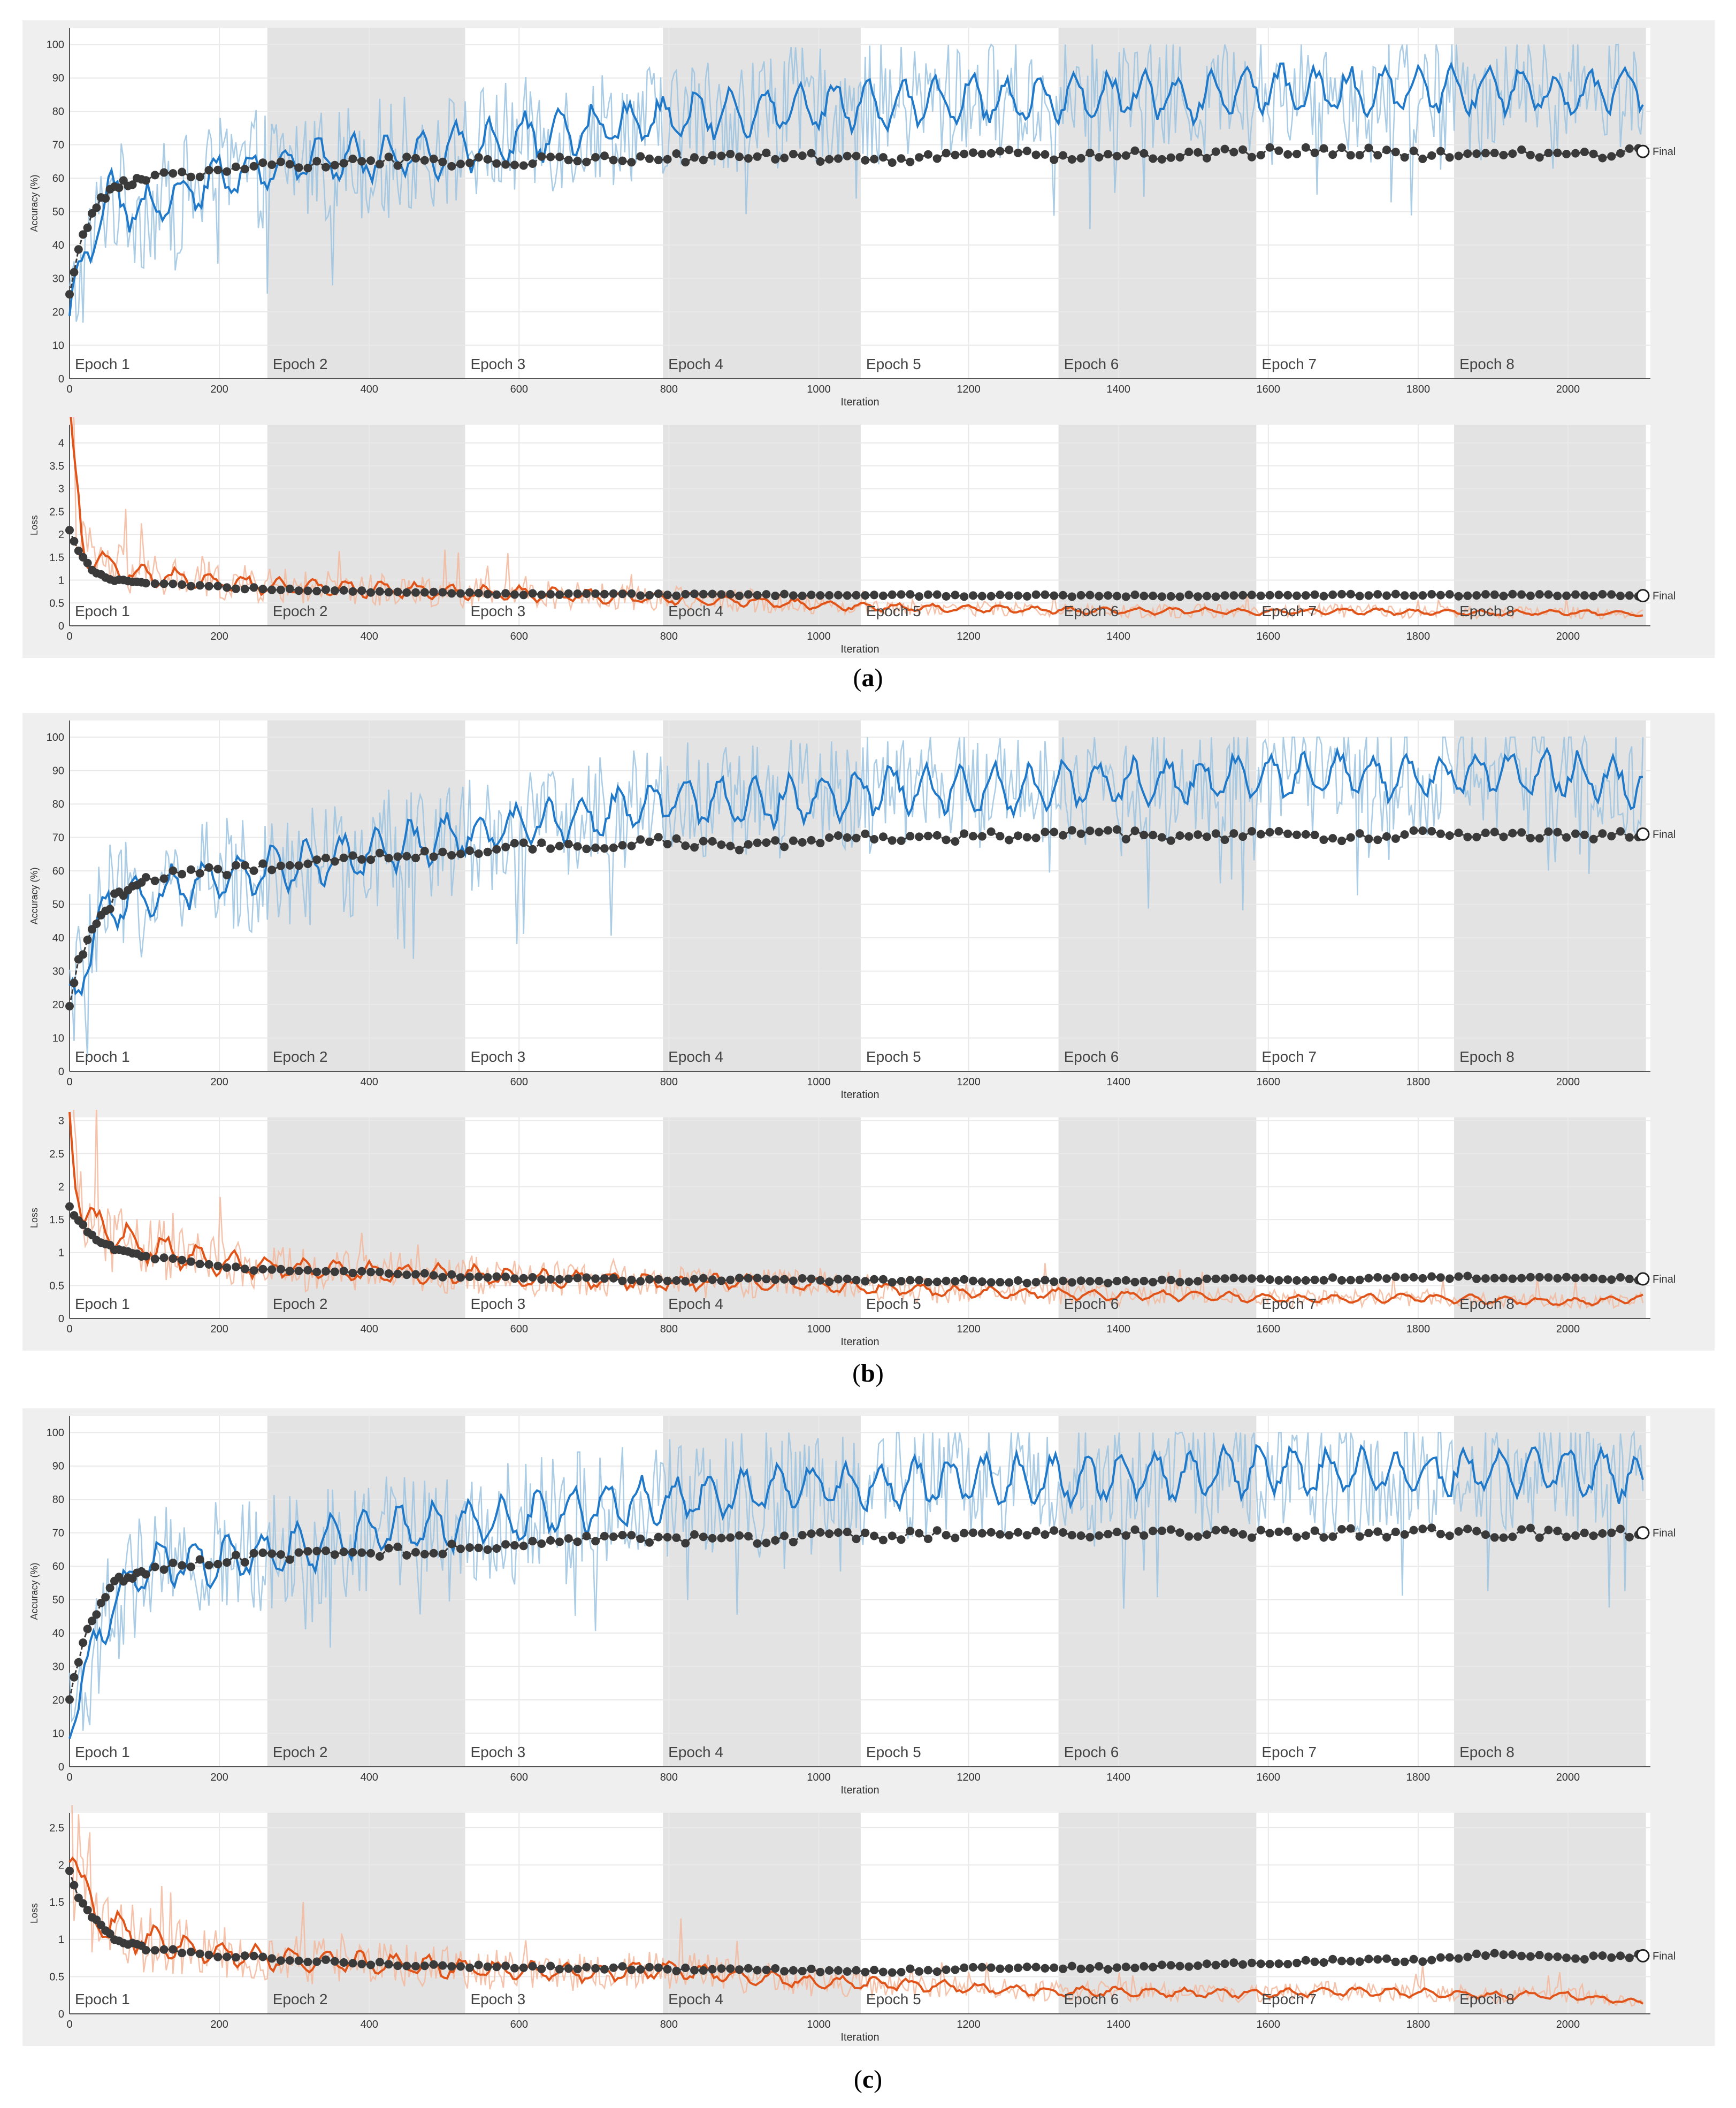 This screenshot has width=1736, height=2108. Describe the element at coordinates (1487, 1999) in the screenshot. I see `epoch-label: Epoch 8` at that location.